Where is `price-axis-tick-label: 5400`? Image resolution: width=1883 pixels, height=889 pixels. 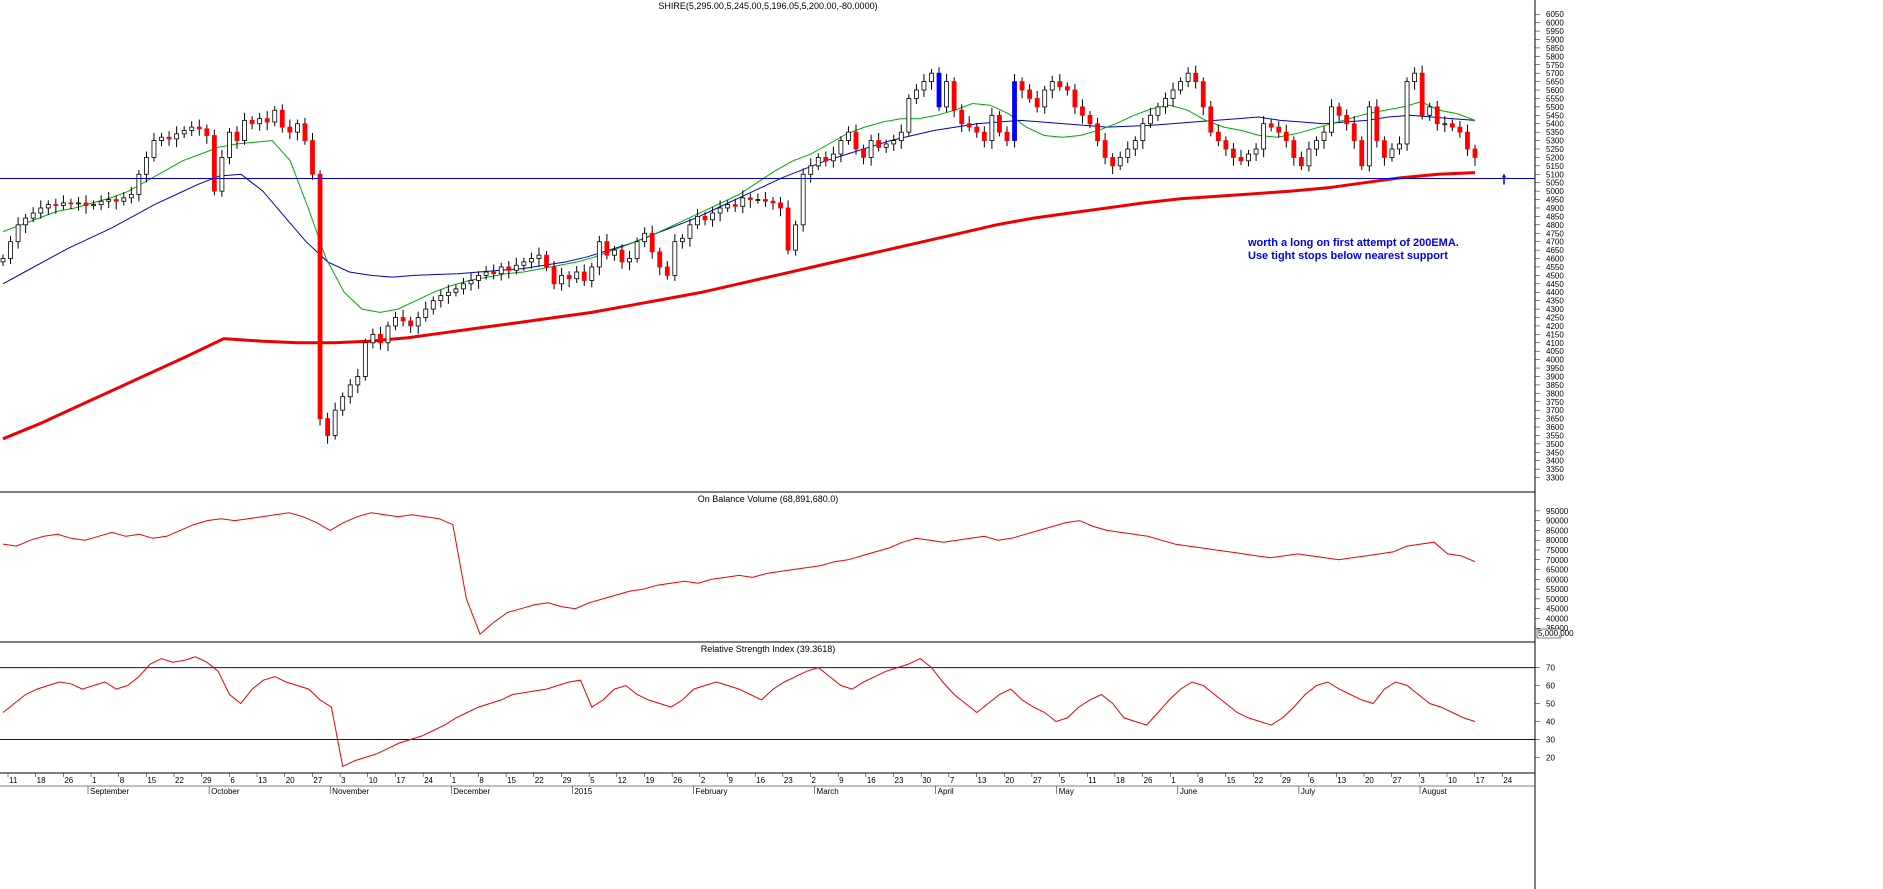
price-axis-tick-label: 5400 is located at coordinates (1555, 124).